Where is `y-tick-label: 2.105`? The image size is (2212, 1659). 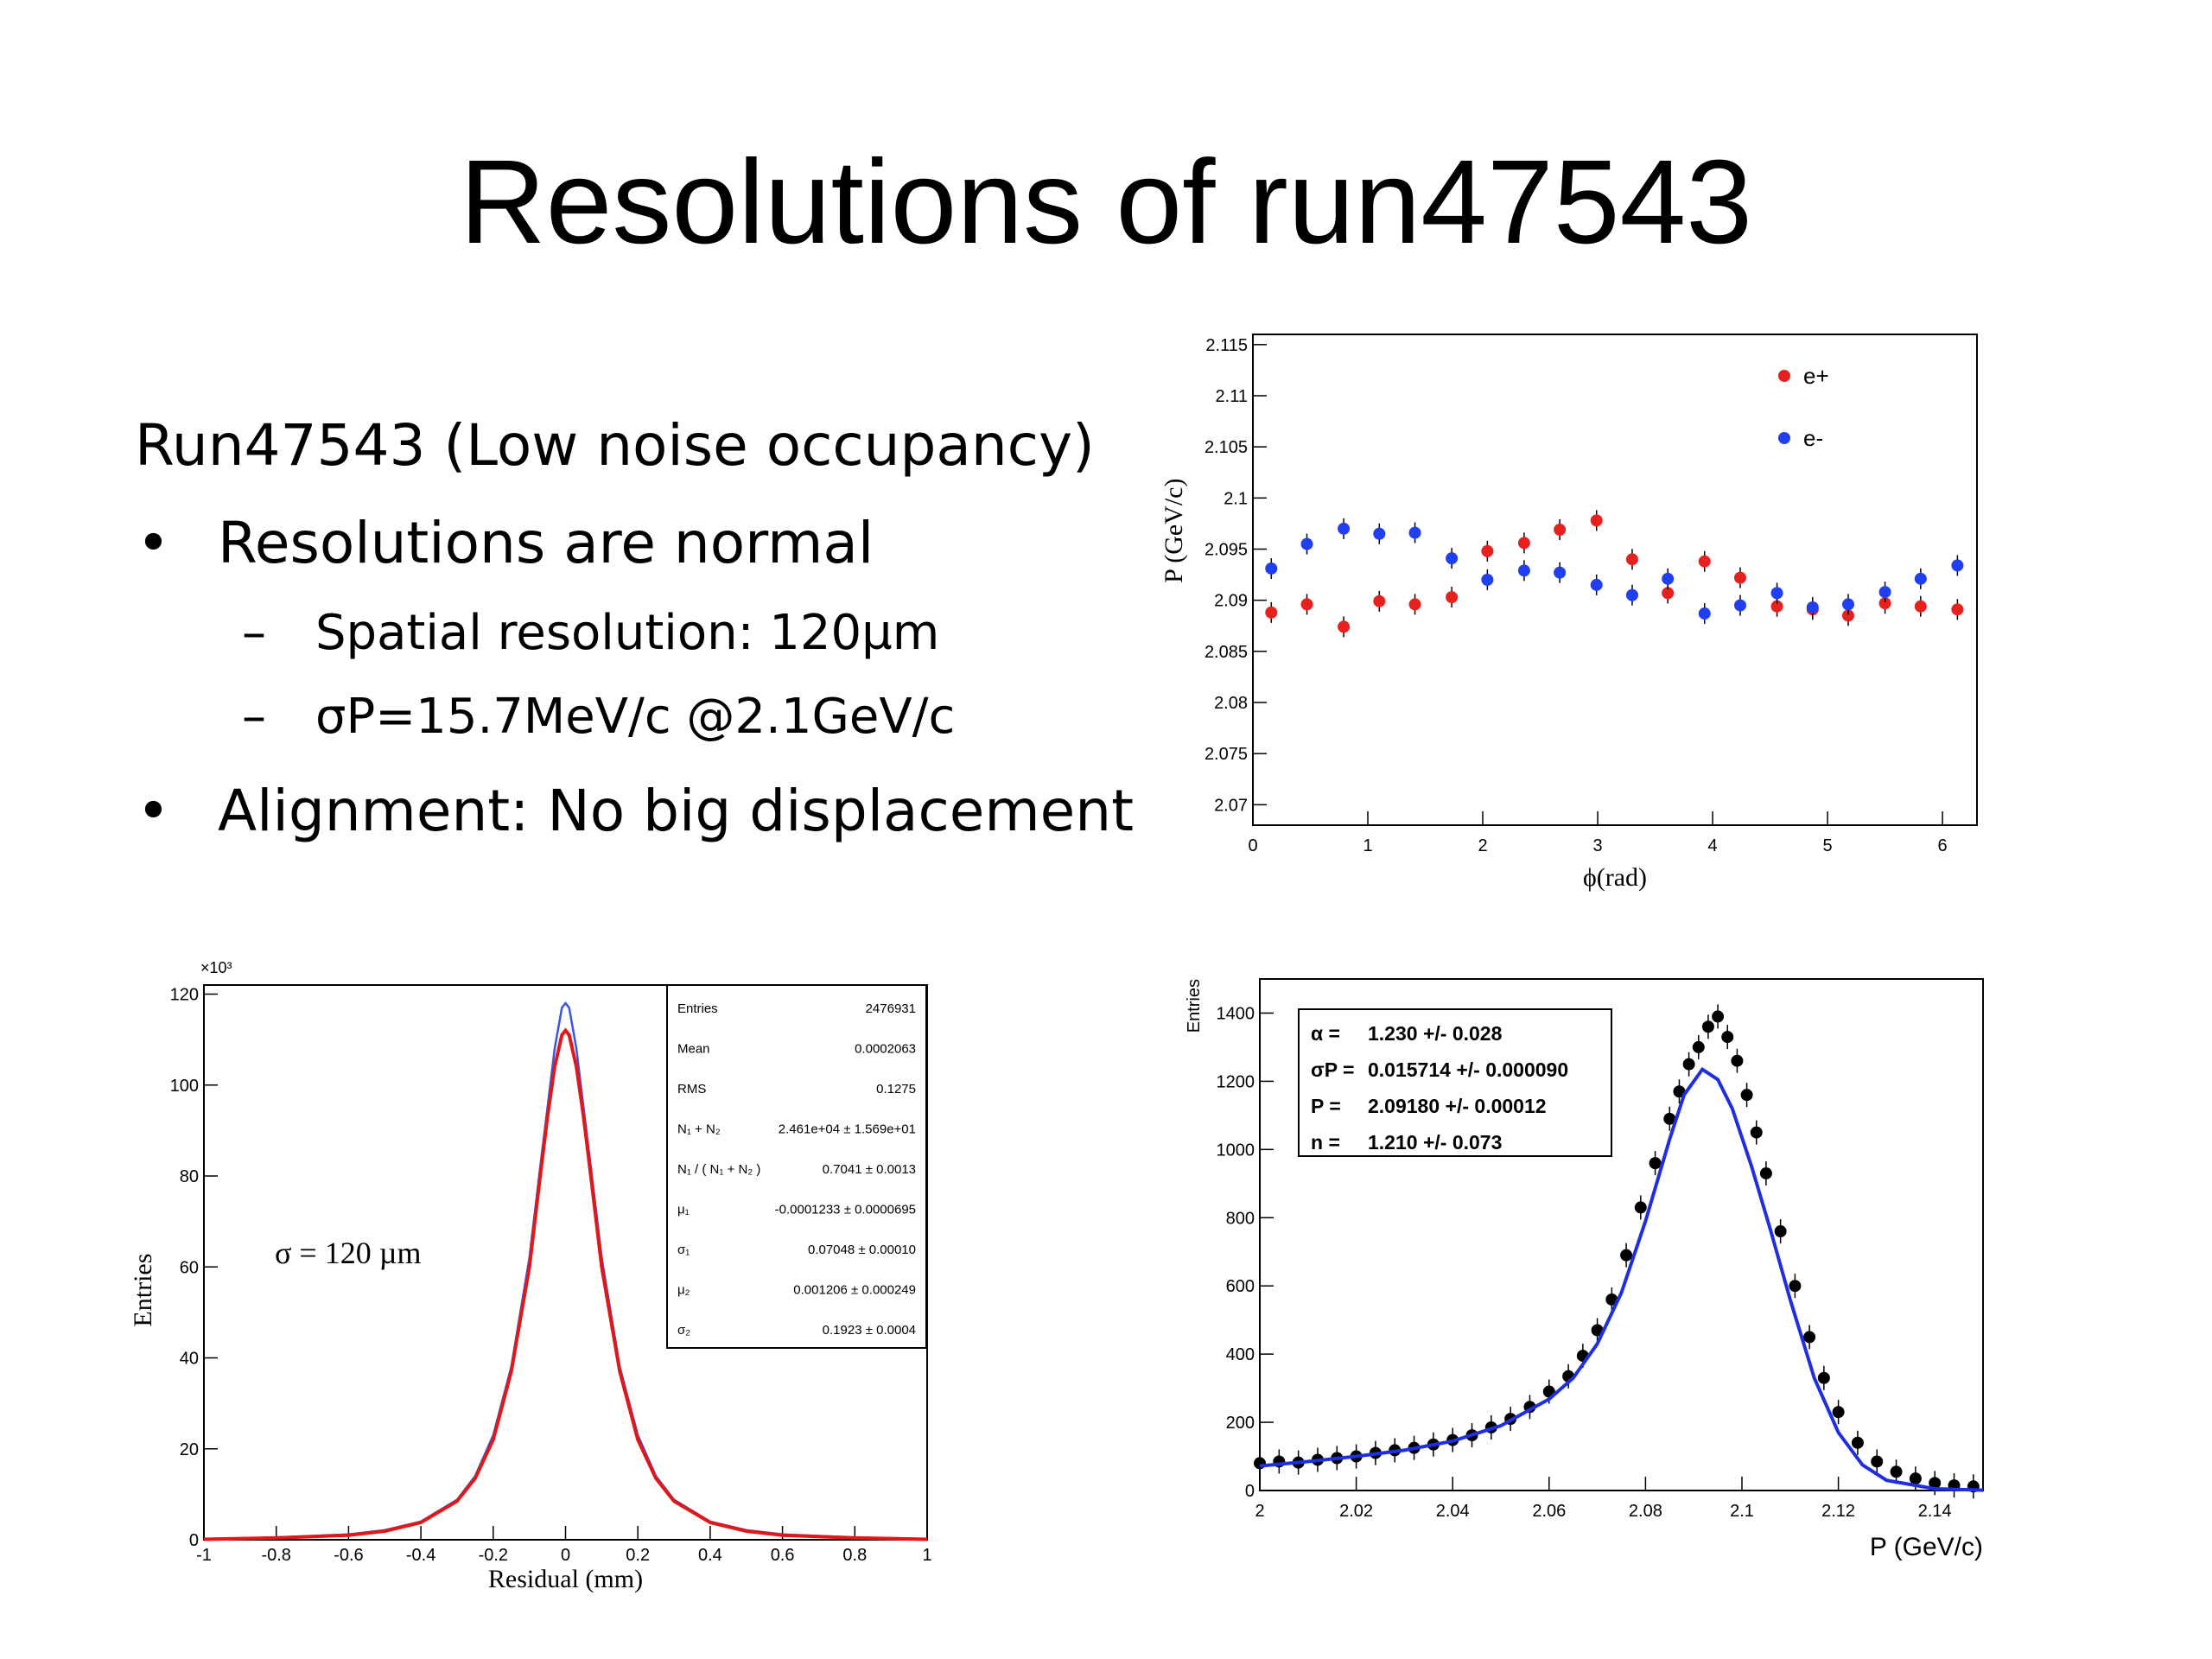
y-tick-label: 2.105 is located at coordinates (1226, 448).